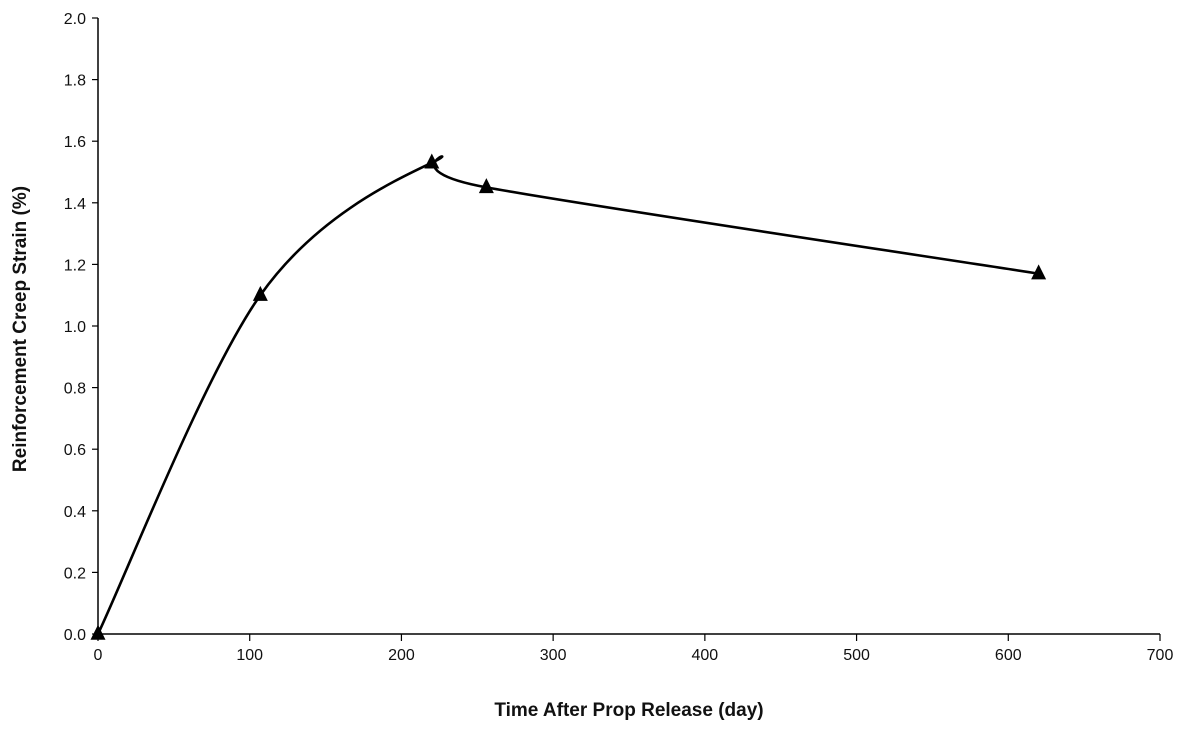 Image resolution: width=1184 pixels, height=731 pixels. Describe the element at coordinates (75, 389) in the screenshot. I see `y-tick-label: 0.8` at that location.